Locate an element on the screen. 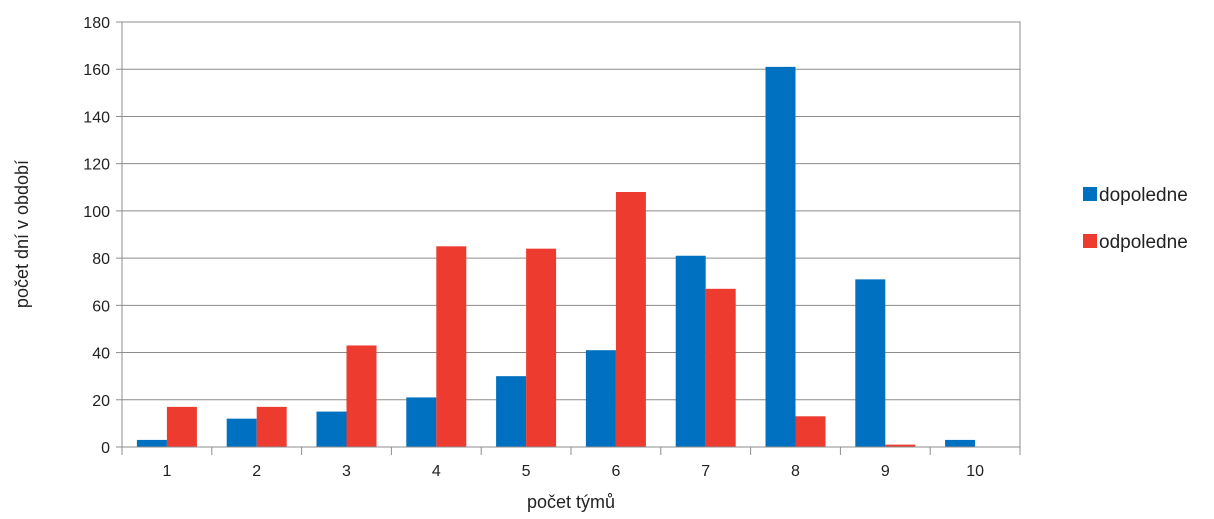 The image size is (1214, 519). y-tick-label: 120 is located at coordinates (96, 165).